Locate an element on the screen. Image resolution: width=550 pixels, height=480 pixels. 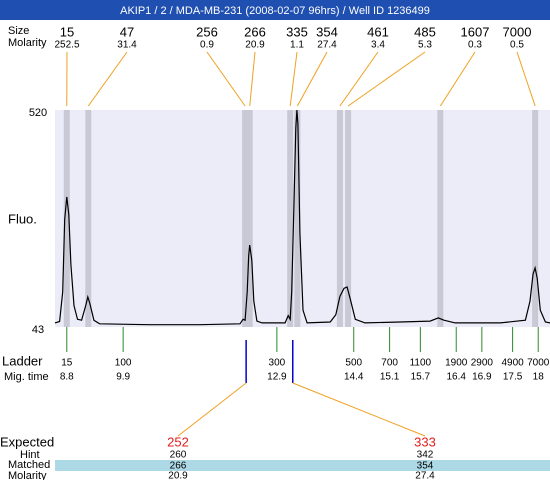
peak-molarity: 1.1 is located at coordinates (297, 45).